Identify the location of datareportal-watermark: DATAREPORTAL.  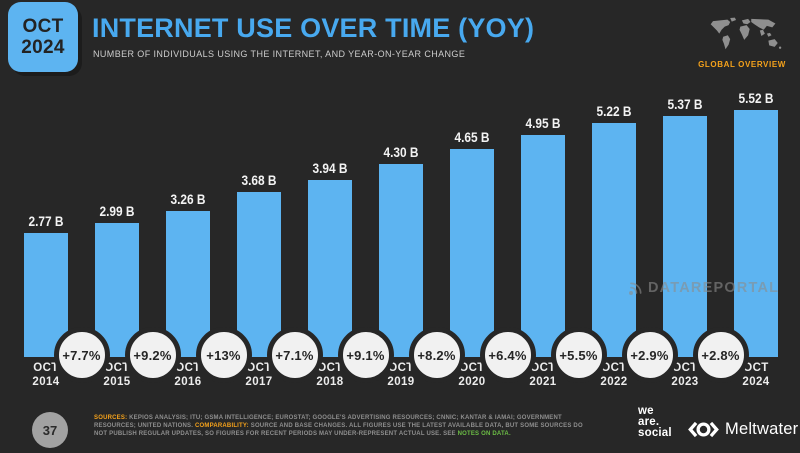
(703, 288).